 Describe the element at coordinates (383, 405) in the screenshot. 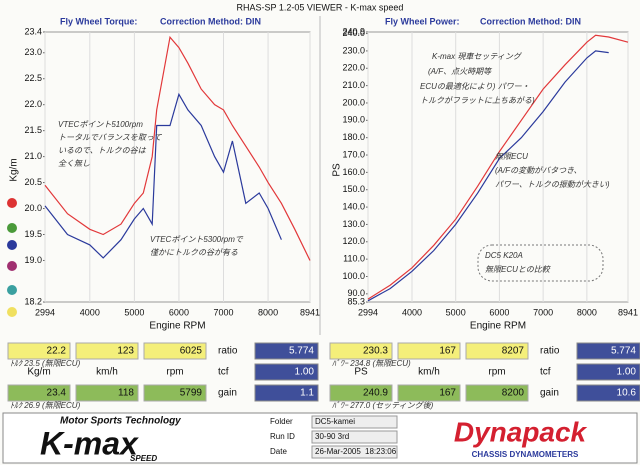

I see `handwritten-note: ﾊﾟﾜｰ 277.0 (セッティング後)` at that location.